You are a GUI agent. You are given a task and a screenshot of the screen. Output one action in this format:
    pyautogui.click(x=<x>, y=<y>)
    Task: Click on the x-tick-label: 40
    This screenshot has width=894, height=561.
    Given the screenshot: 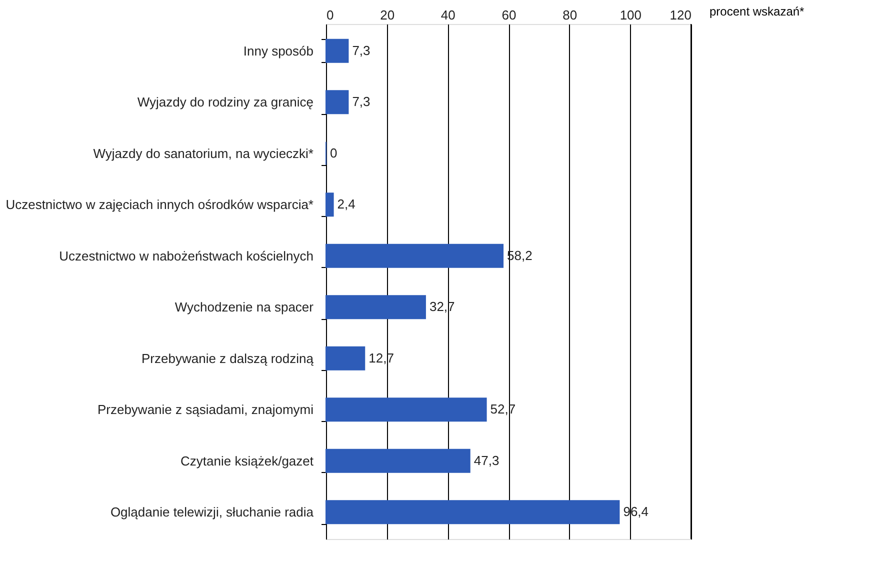 What is the action you would take?
    pyautogui.click(x=448, y=15)
    